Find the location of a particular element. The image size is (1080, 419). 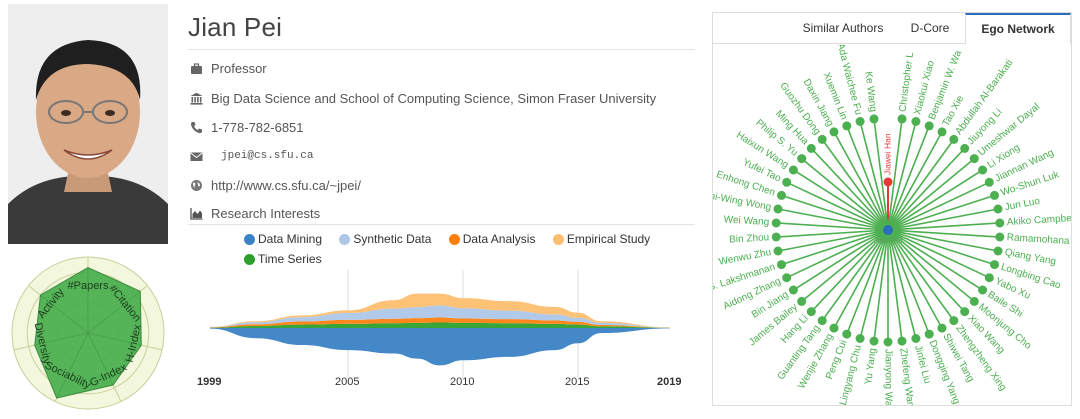

legend-item-synthetic-data: Synthetic Data is located at coordinates (385, 239).